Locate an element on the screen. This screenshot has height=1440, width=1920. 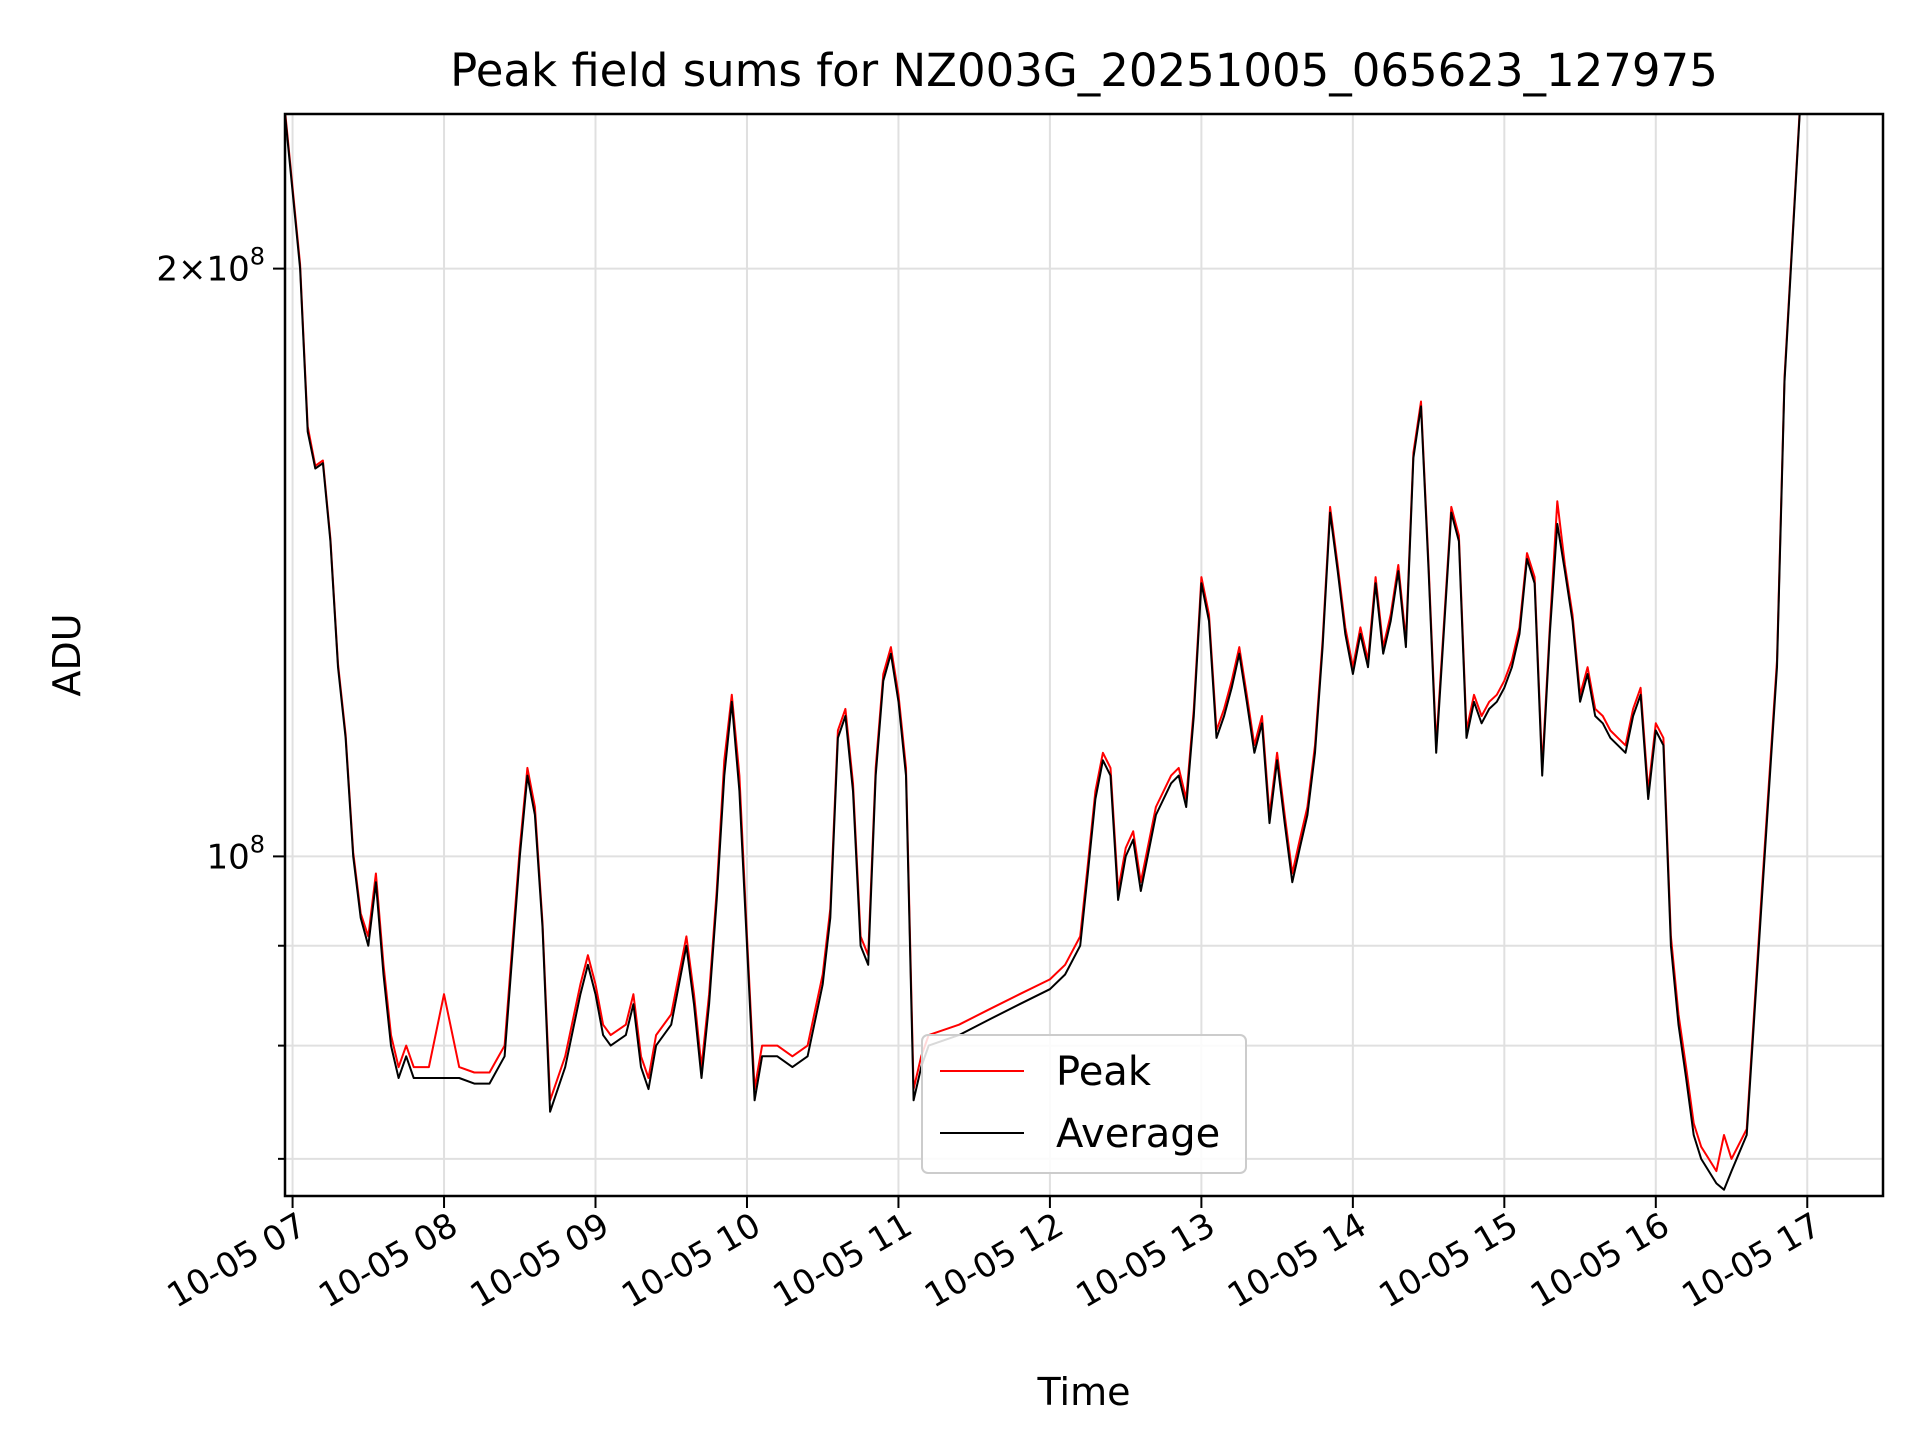
y-axis: 108 2×108 is located at coordinates (220, 701).